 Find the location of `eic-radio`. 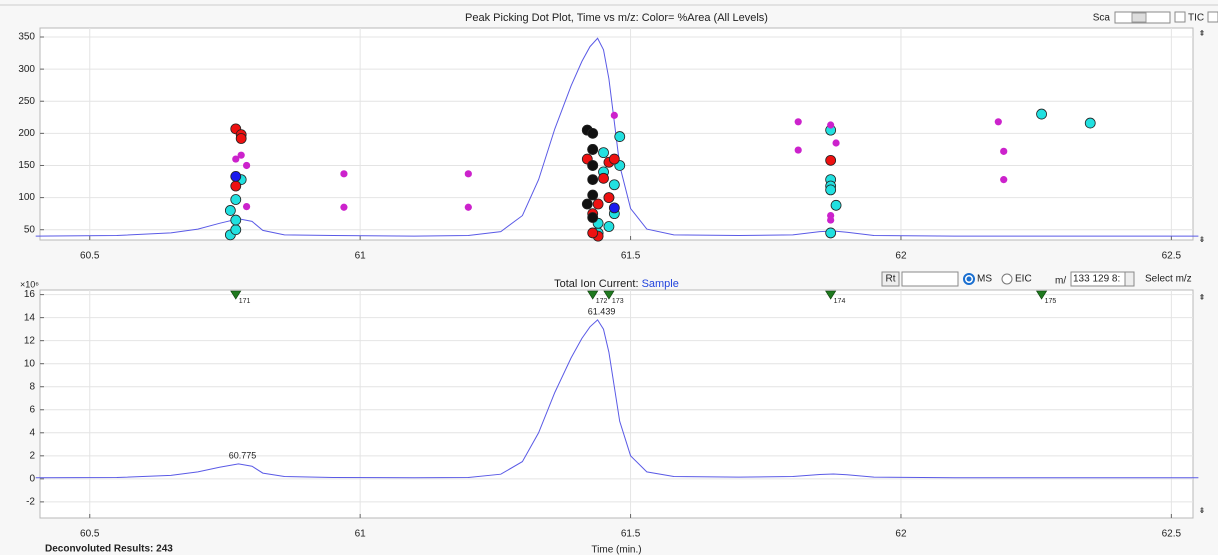

eic-radio is located at coordinates (1007, 279).